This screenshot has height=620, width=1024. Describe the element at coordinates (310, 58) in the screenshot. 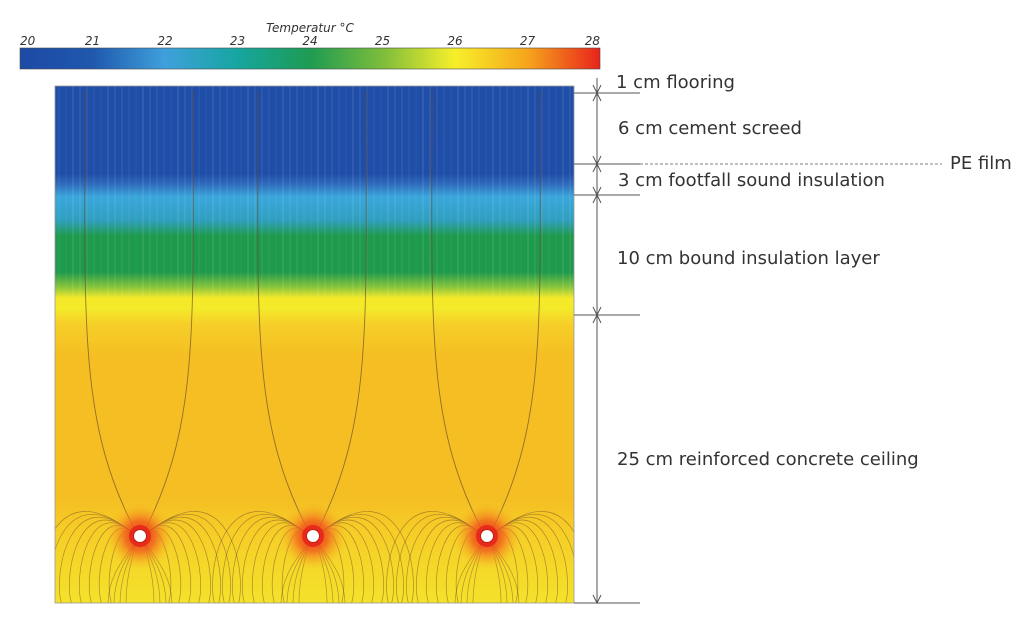

I see `colorbar-gradient` at that location.